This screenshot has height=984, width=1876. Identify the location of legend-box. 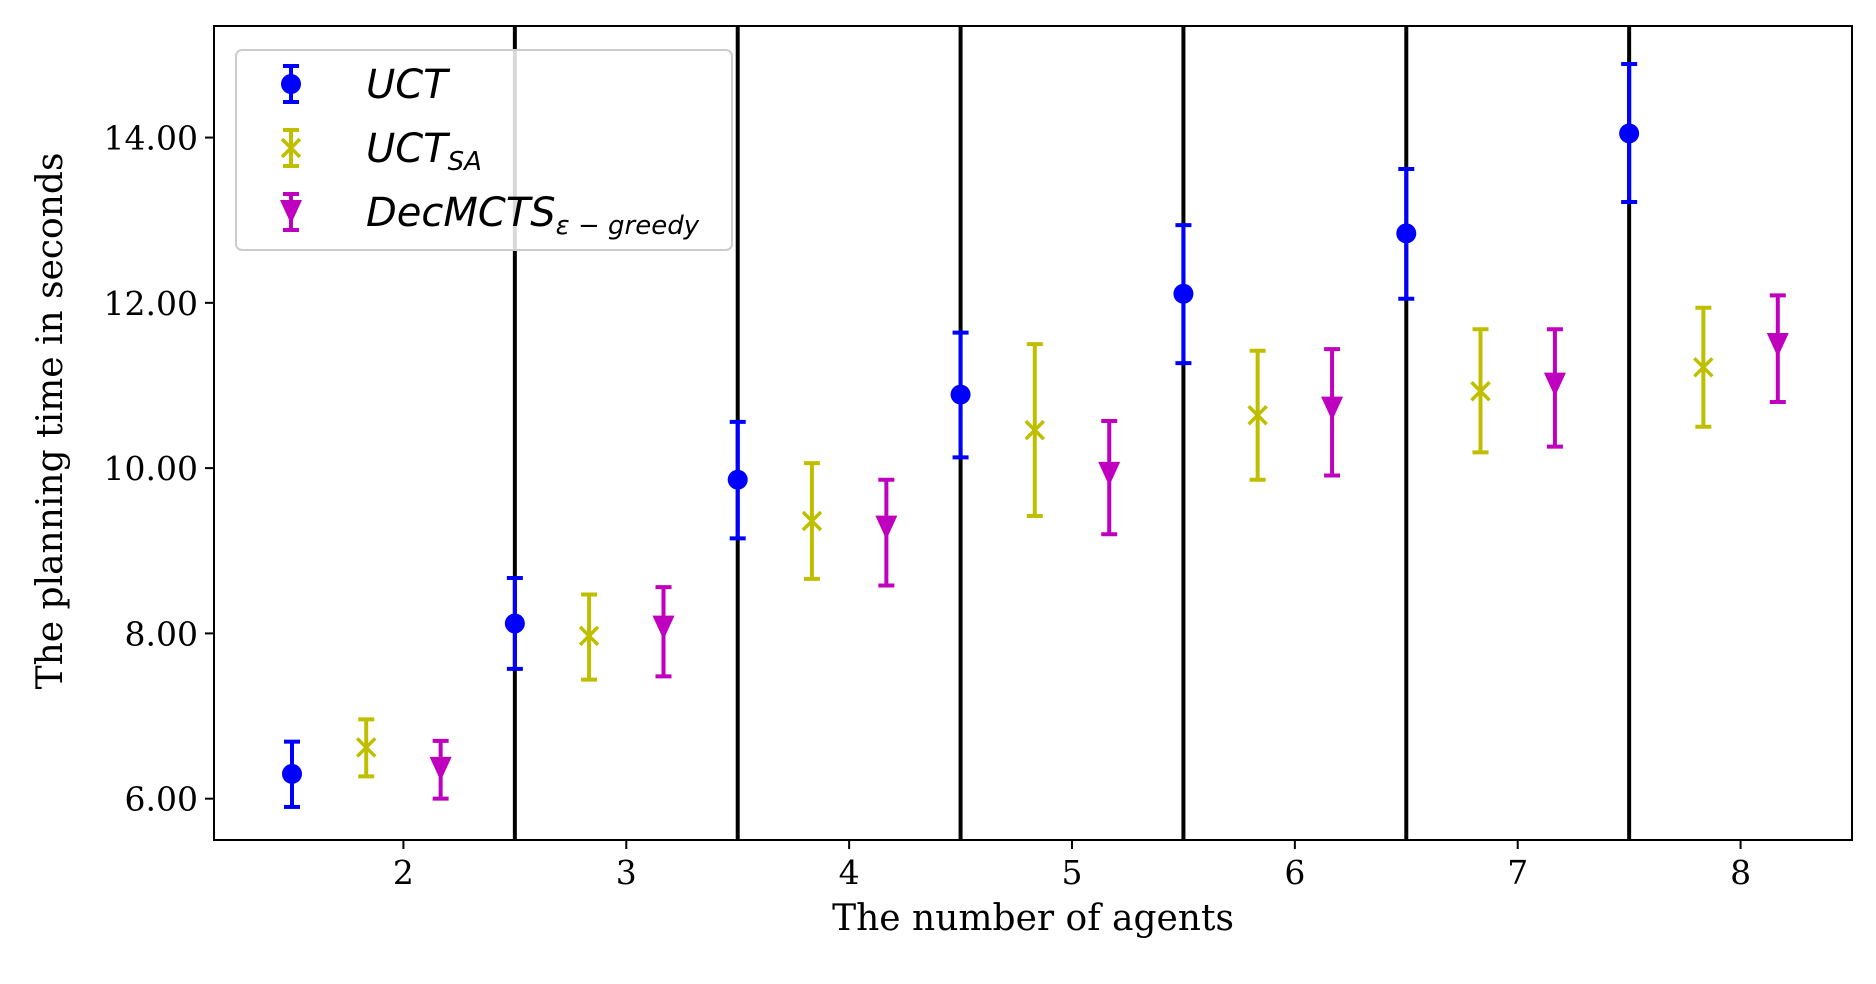
(484, 150).